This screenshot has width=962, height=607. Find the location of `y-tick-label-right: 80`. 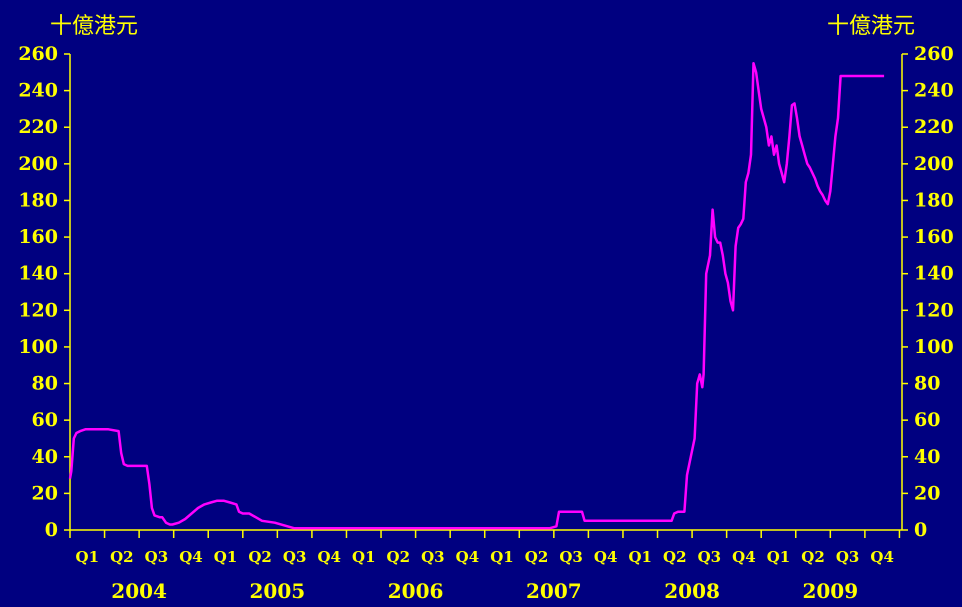

y-tick-label-right: 80 is located at coordinates (927, 384).